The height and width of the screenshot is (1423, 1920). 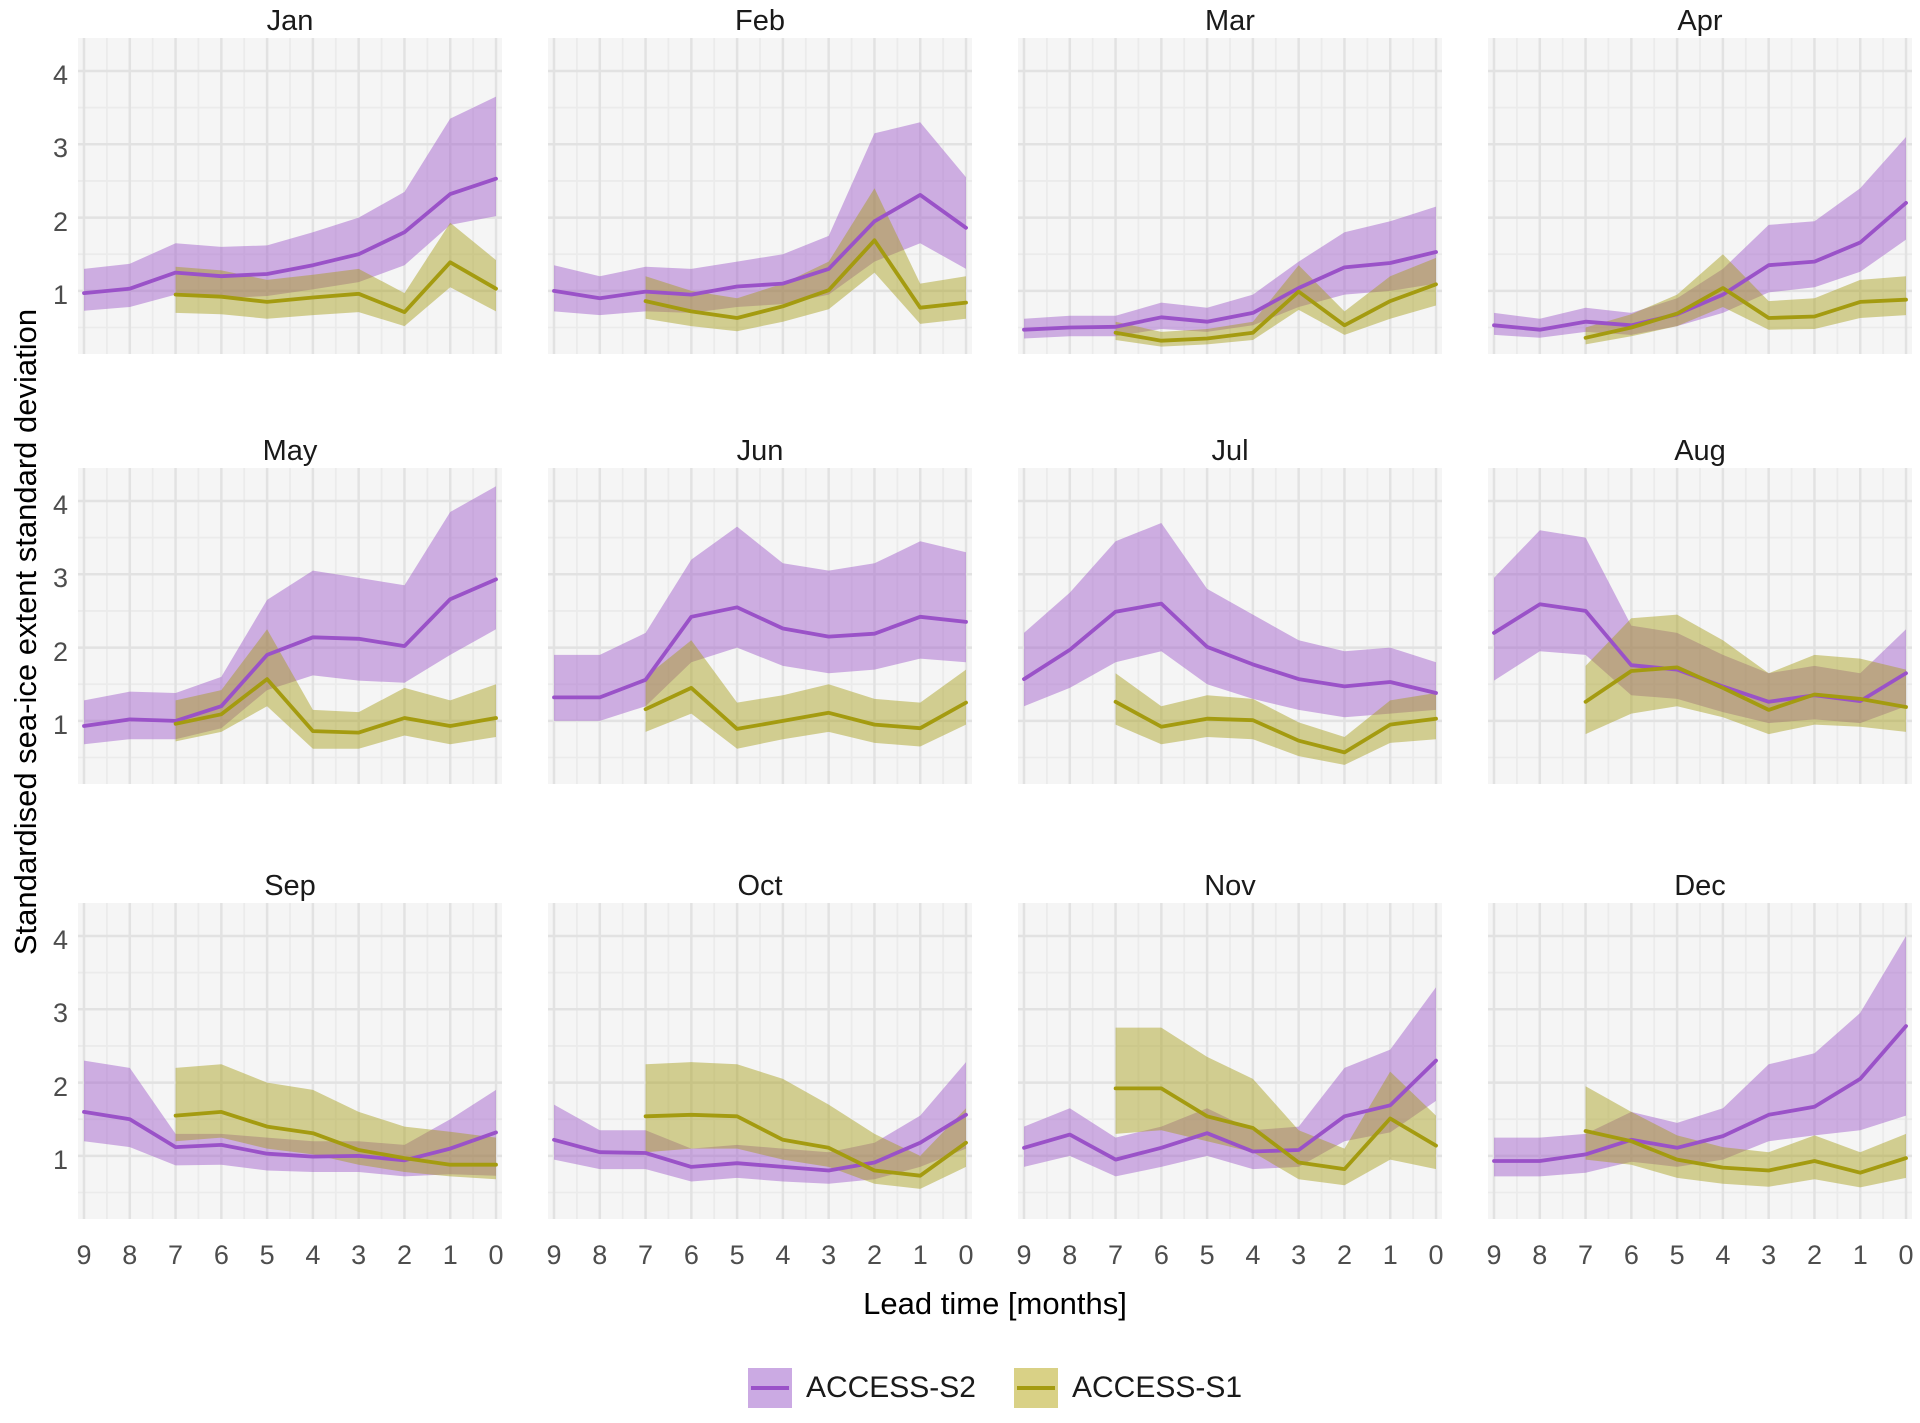 I want to click on facet-title-mar: Mar, so click(x=1230, y=21).